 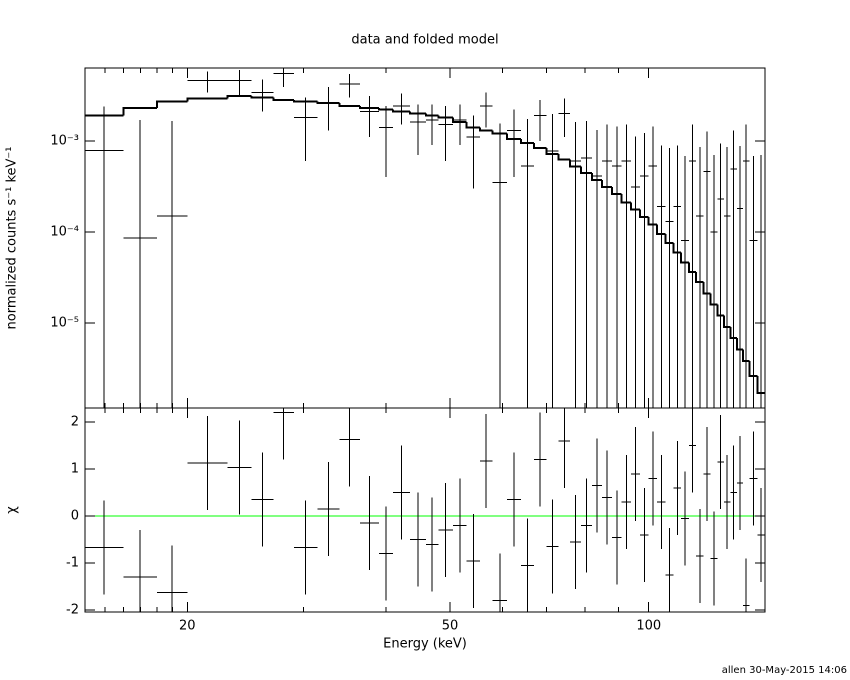 I want to click on y-tick-label: 10⁻³, so click(x=64, y=140).